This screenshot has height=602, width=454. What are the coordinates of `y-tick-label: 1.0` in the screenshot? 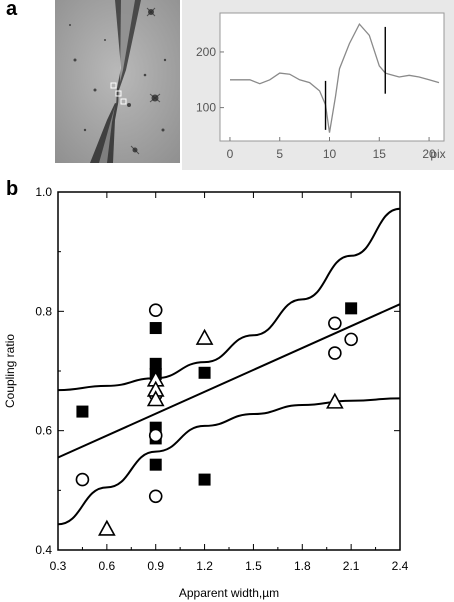 It's located at (43, 192).